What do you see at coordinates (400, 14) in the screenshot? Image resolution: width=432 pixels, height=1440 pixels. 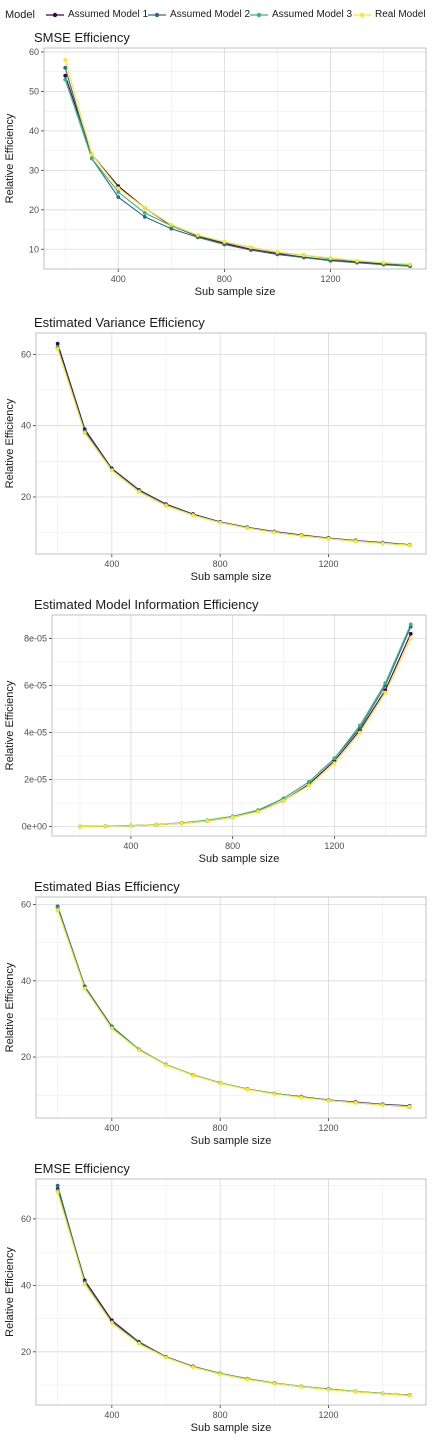 I see `legend-label: Real Model` at bounding box center [400, 14].